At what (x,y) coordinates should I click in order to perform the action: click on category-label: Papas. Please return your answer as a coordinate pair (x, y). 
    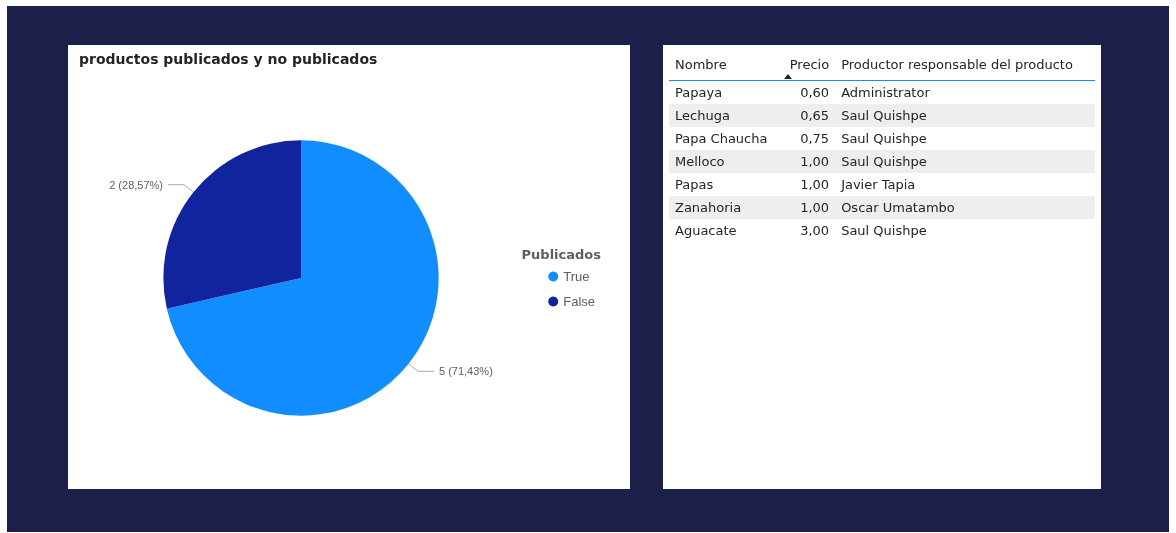
    Looking at the image, I should click on (694, 185).